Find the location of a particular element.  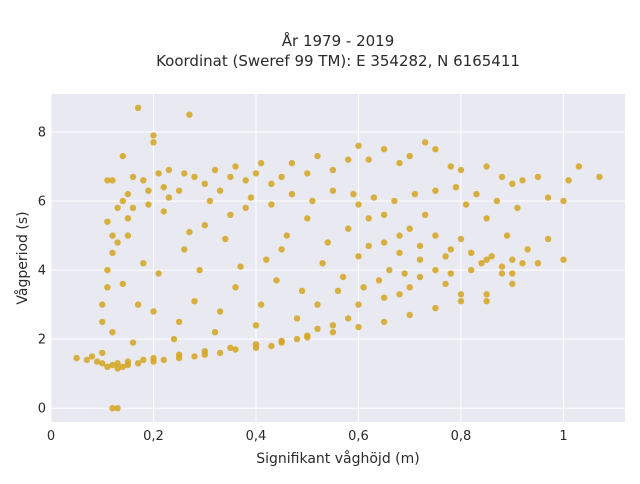

x-tick-label: 0,4 is located at coordinates (256, 436).